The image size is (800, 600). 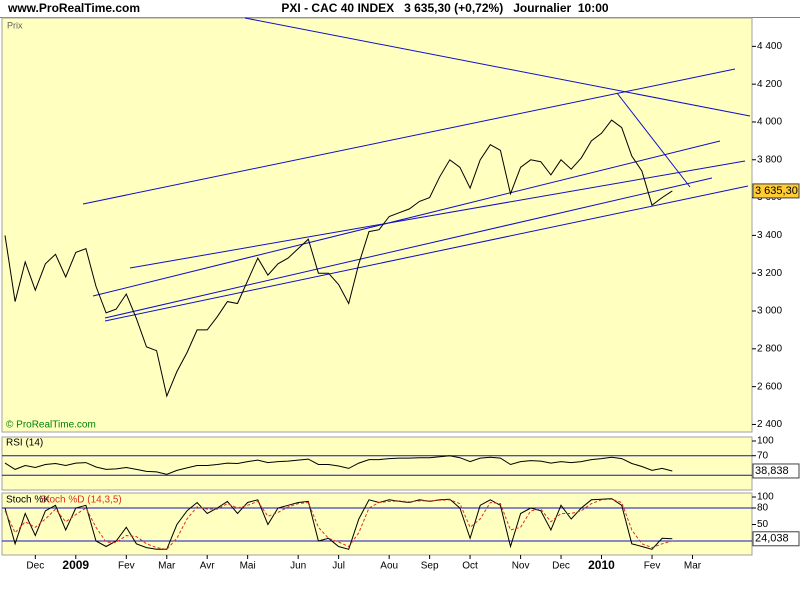 I want to click on y-tick-label: 70, so click(x=763, y=455).